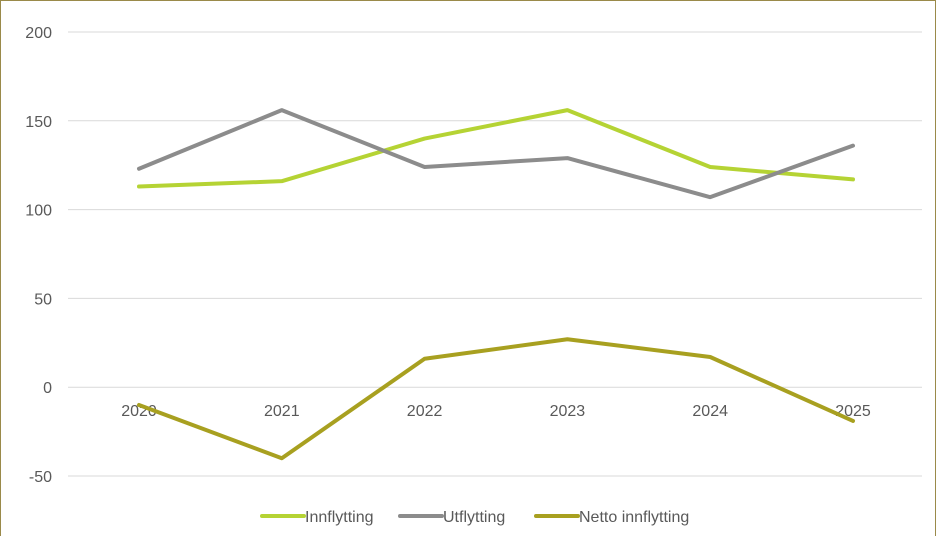 This screenshot has height=537, width=936. Describe the element at coordinates (634, 517) in the screenshot. I see `legend-label: Netto innflytting` at that location.